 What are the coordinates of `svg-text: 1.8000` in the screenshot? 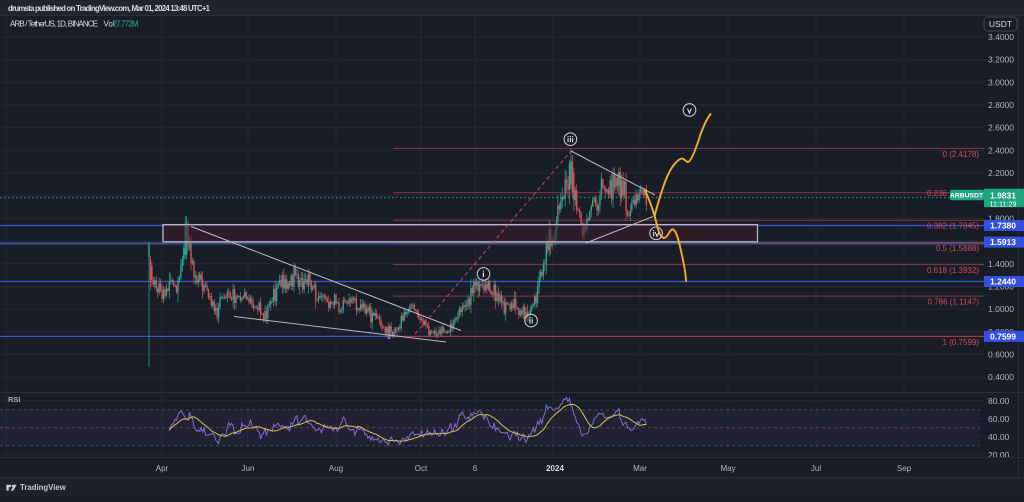 It's located at (1001, 218).